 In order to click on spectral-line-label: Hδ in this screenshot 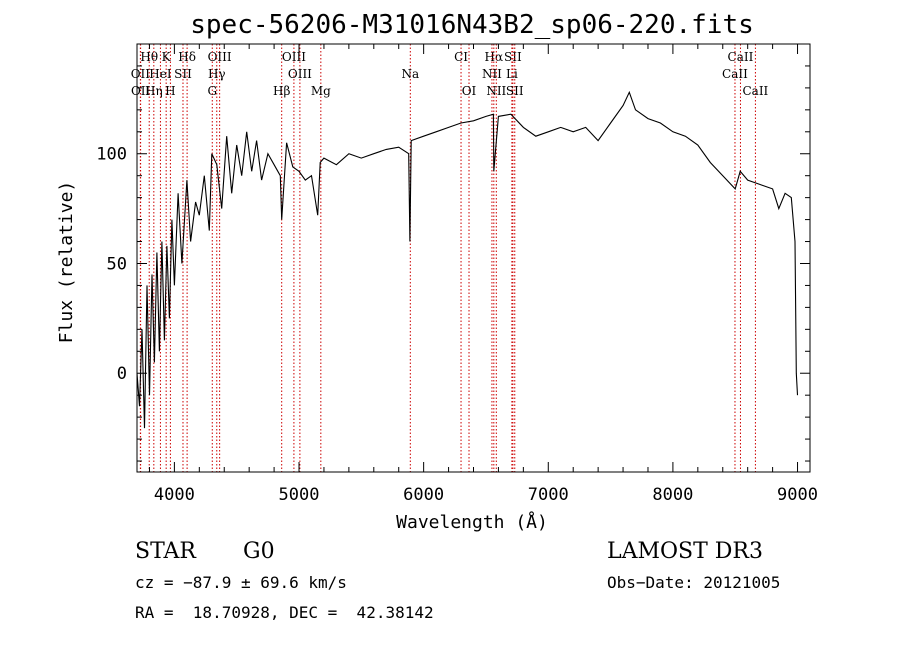, I will do `click(187, 57)`.